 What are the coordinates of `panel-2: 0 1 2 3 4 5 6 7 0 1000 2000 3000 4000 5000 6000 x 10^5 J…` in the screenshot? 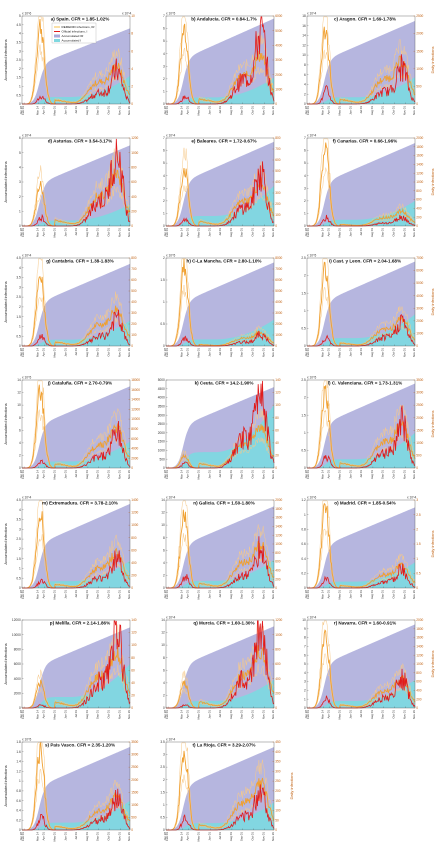 It's located at (223, 64).